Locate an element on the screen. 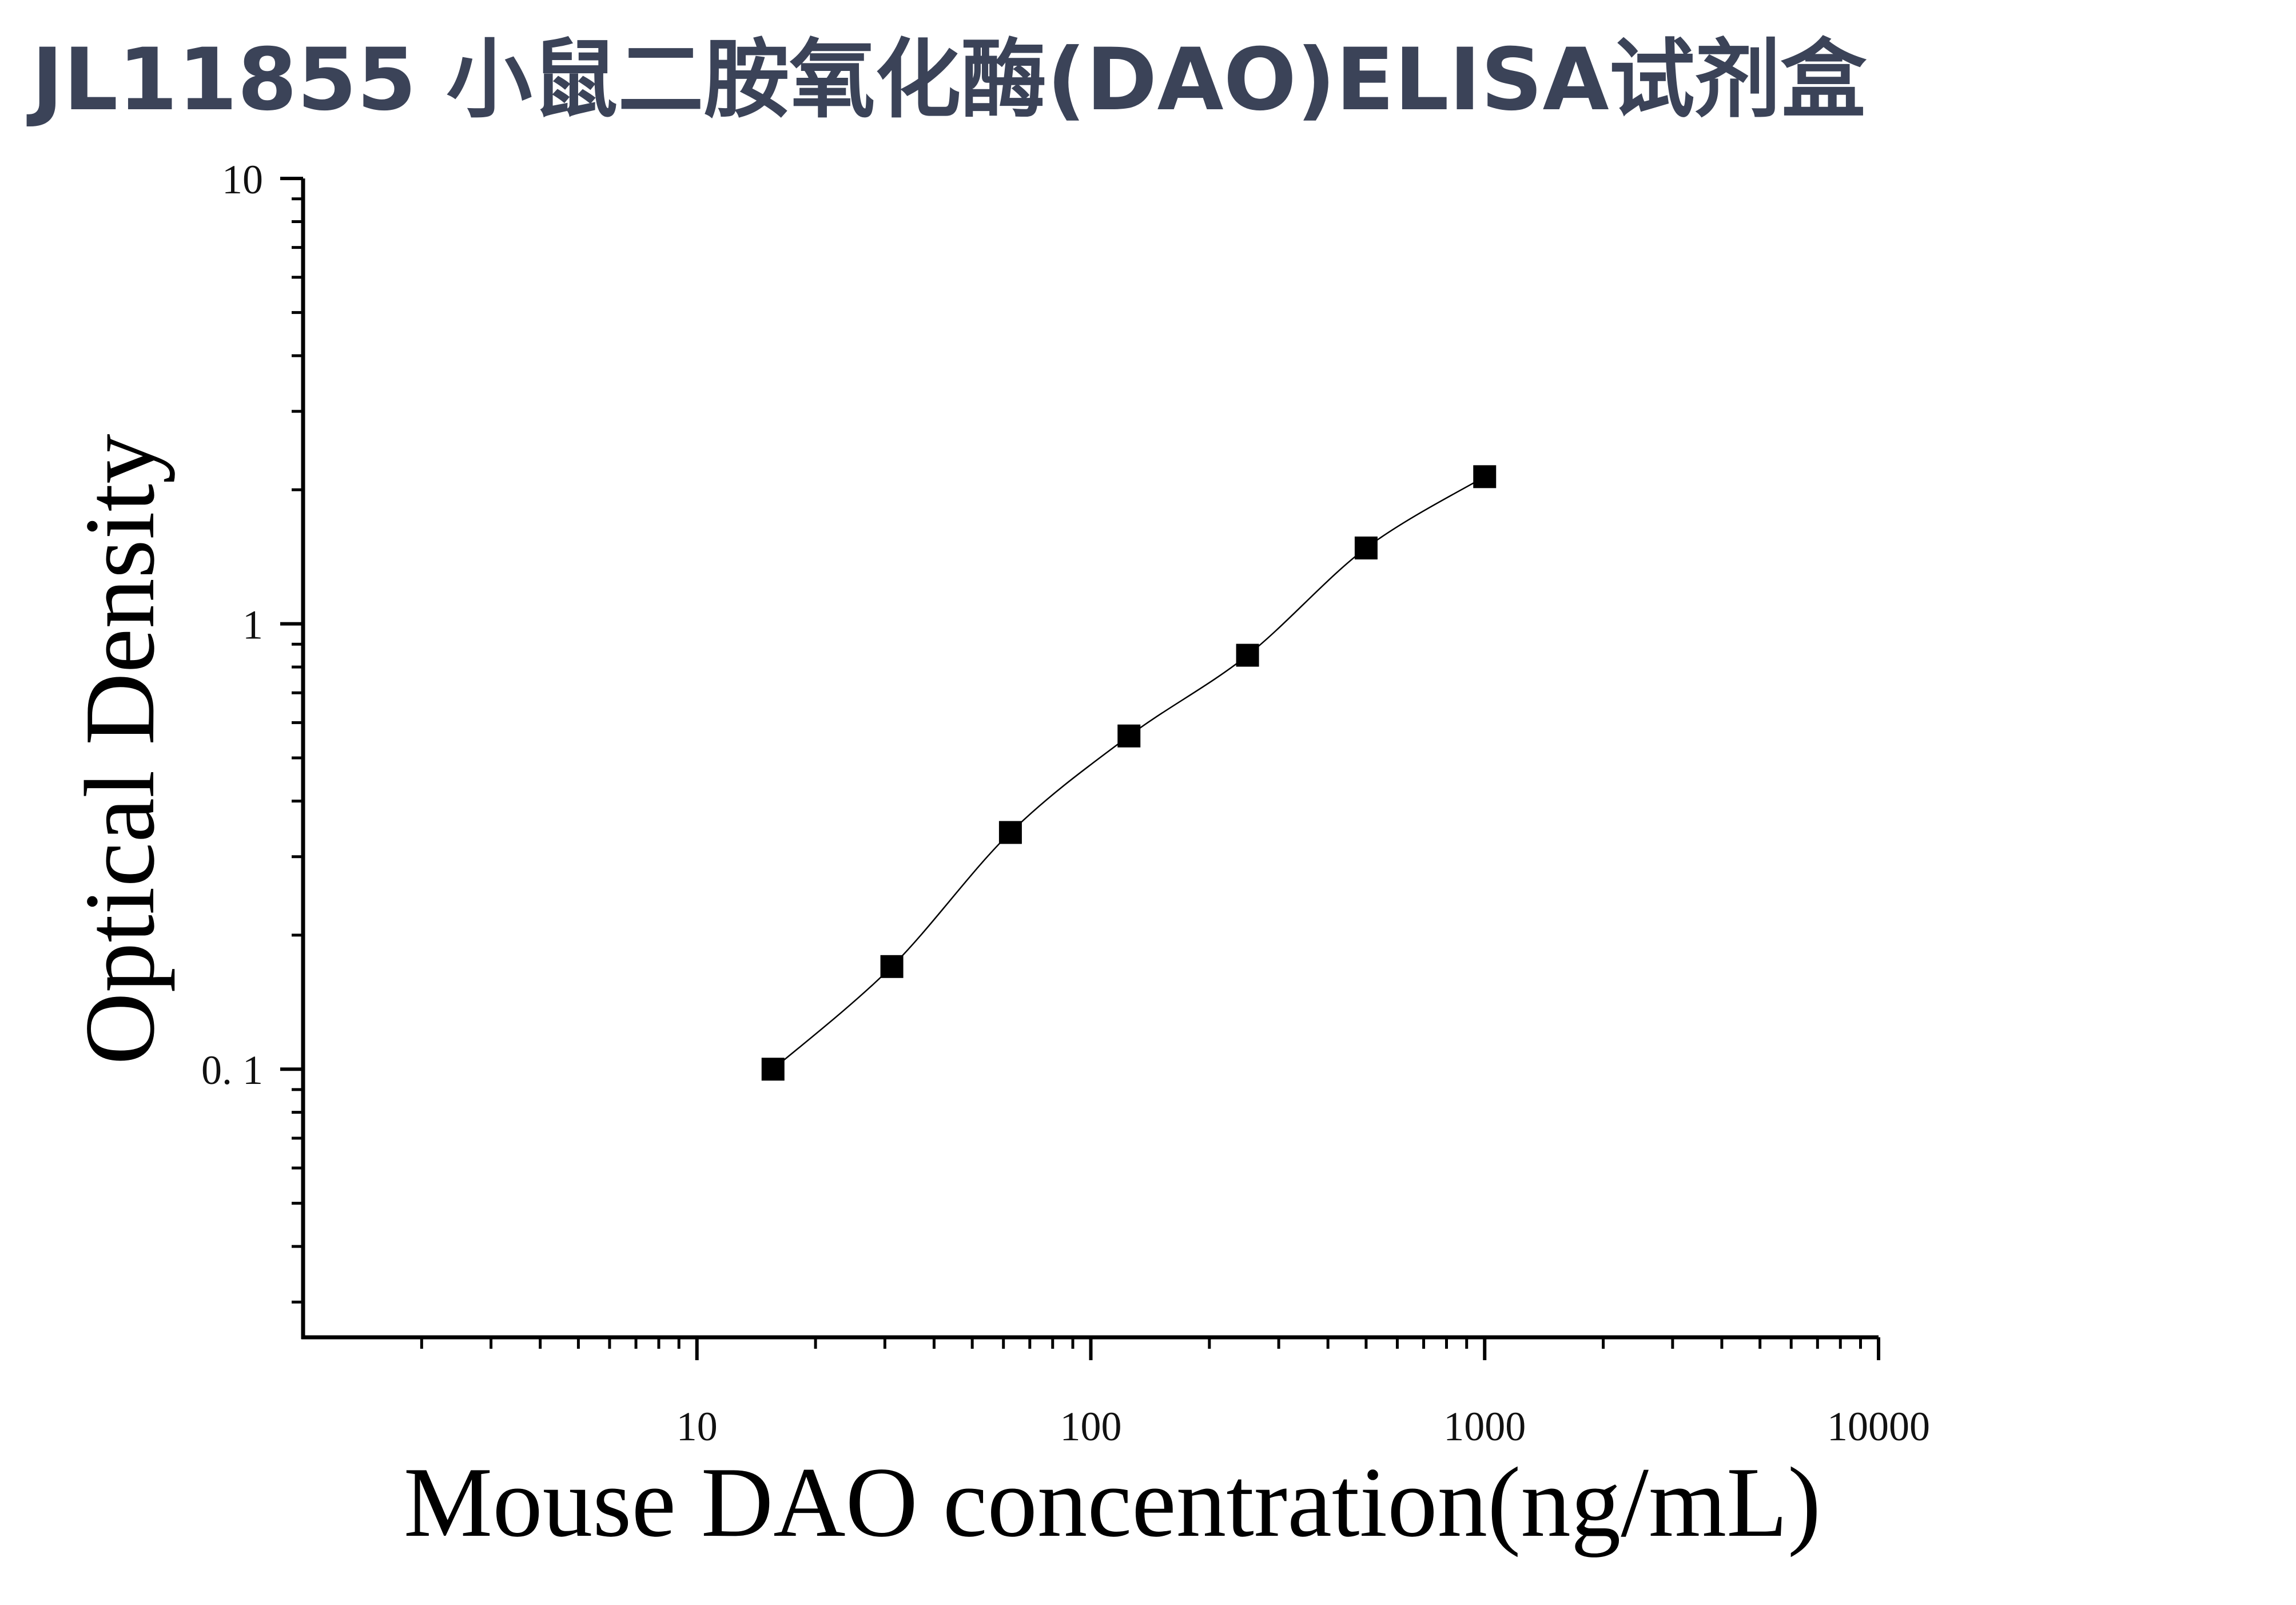  x-tick-label: 100 is located at coordinates (1091, 1426).